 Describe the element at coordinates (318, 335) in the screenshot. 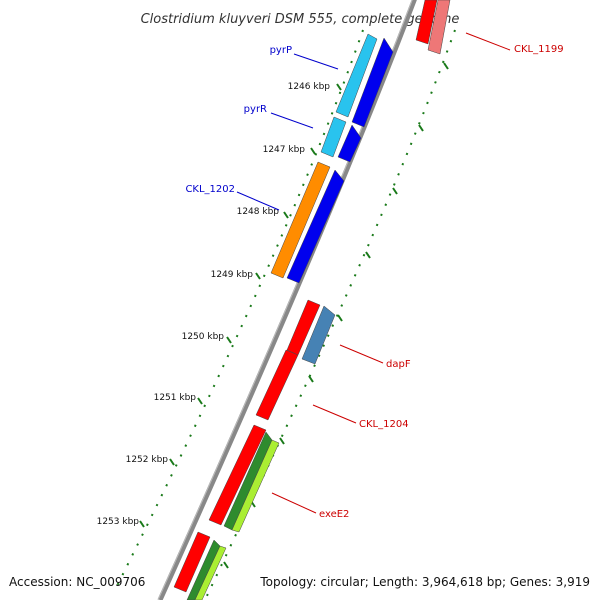

I see `dapF-gene` at that location.